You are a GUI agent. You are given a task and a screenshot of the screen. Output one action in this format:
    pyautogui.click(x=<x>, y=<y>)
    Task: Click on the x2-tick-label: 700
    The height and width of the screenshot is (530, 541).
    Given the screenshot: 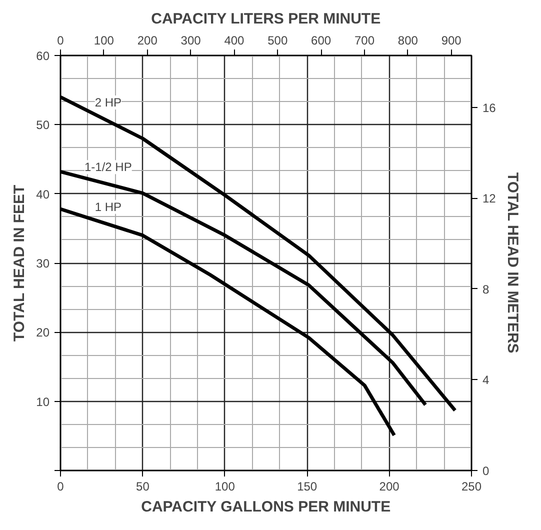 What is the action you would take?
    pyautogui.click(x=364, y=41)
    